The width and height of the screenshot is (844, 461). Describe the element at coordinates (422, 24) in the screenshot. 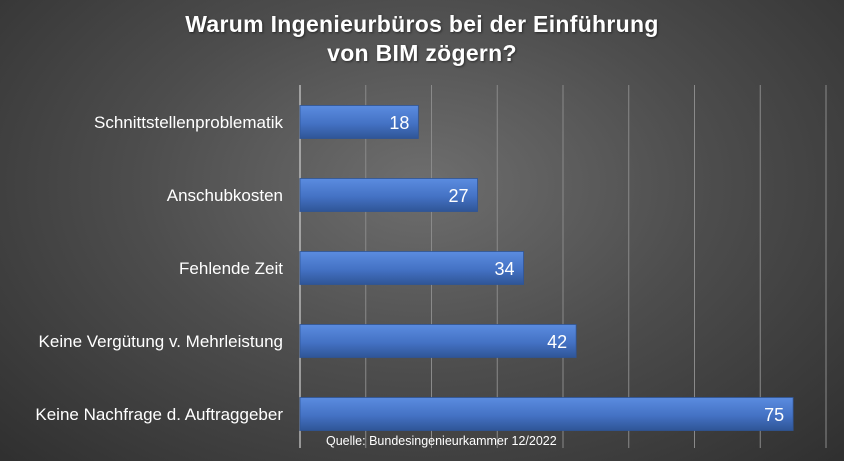

I see `chart-title-line-1: Warum Ingenieurbüros bei der Einführung` at that location.